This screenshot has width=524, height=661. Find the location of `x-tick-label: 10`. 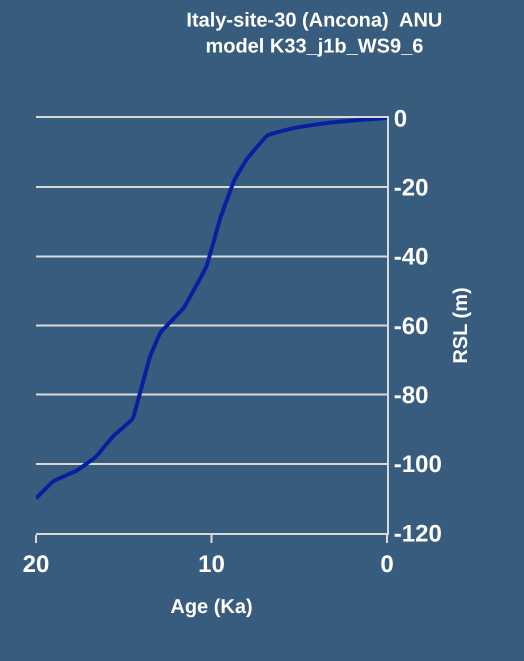

x-tick-label: 10 is located at coordinates (211, 564).